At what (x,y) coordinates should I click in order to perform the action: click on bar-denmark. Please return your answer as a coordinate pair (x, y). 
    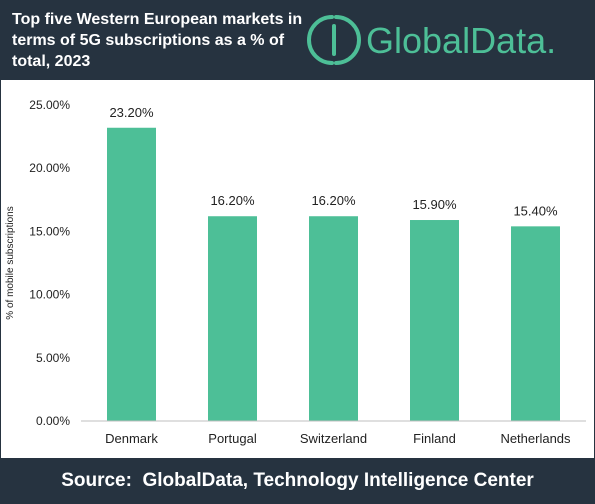
    Looking at the image, I should click on (131, 274).